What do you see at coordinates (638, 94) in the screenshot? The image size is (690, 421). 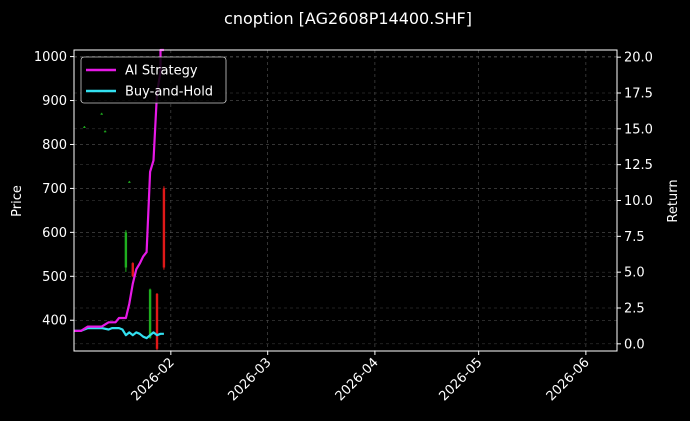 I see `y-right-tick-label: 17.5` at bounding box center [638, 94].